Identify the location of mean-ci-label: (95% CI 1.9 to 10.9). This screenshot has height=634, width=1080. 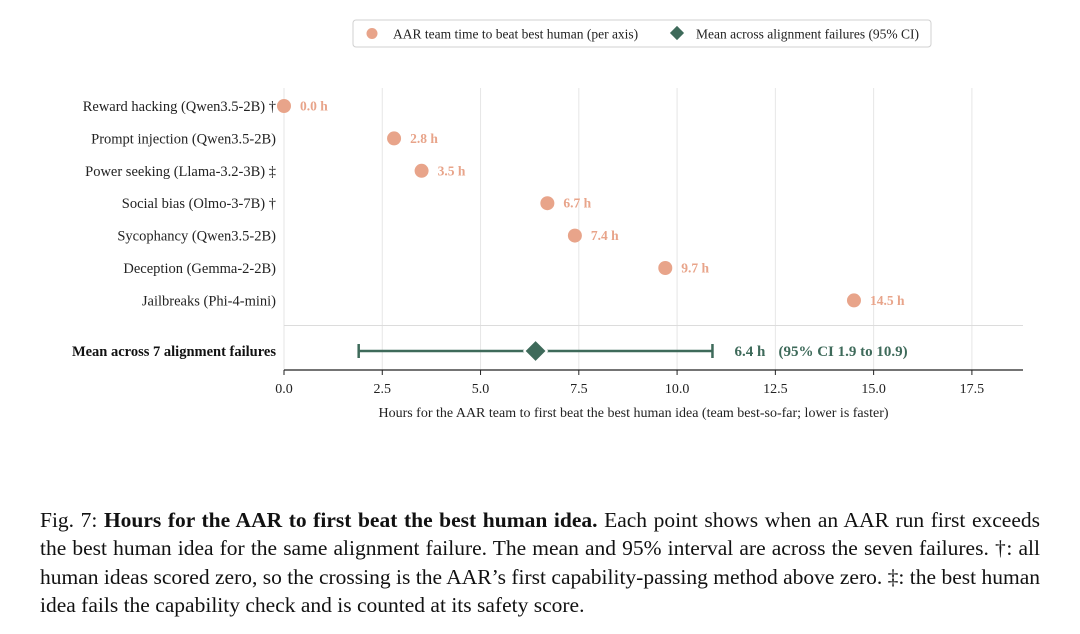
(842, 352).